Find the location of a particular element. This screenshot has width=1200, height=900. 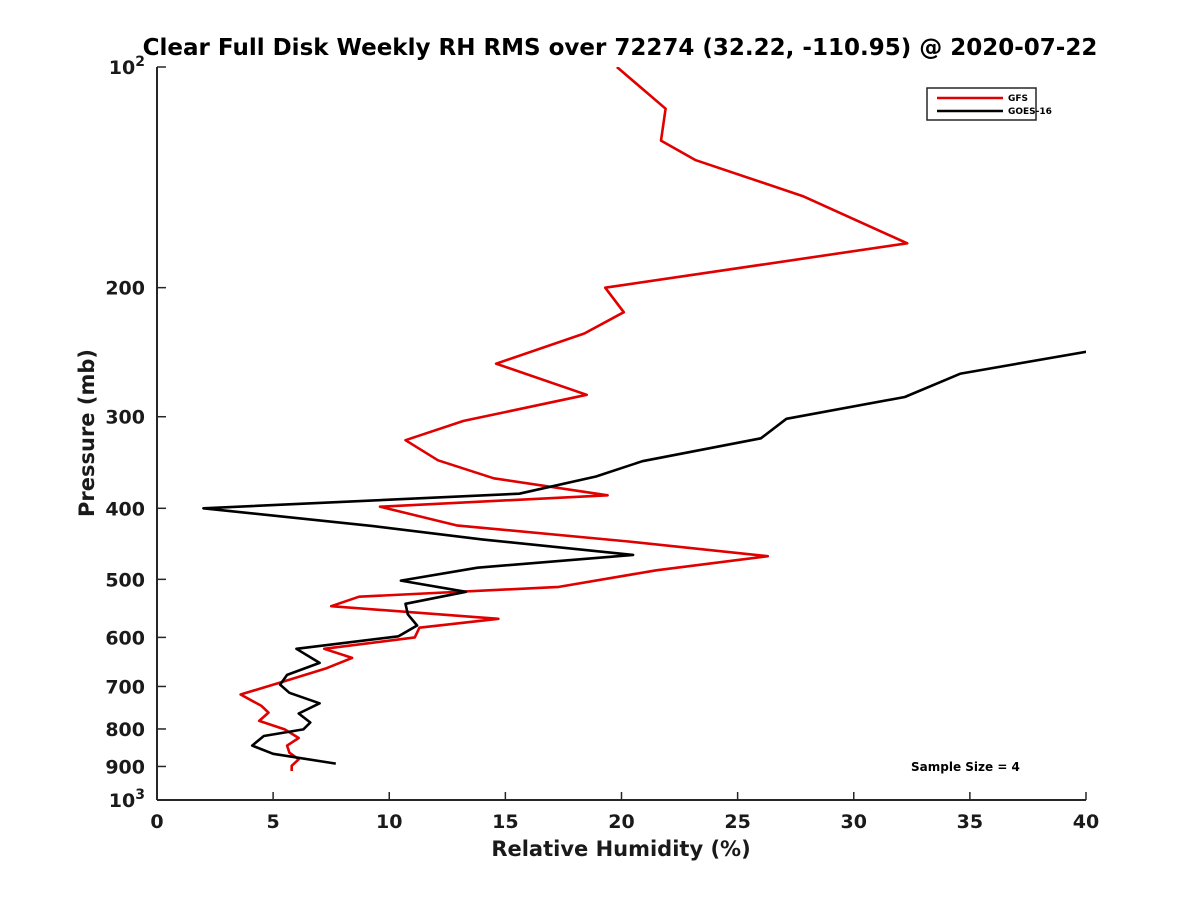

y-axis-label: Pressure (mb) is located at coordinates (87, 433).